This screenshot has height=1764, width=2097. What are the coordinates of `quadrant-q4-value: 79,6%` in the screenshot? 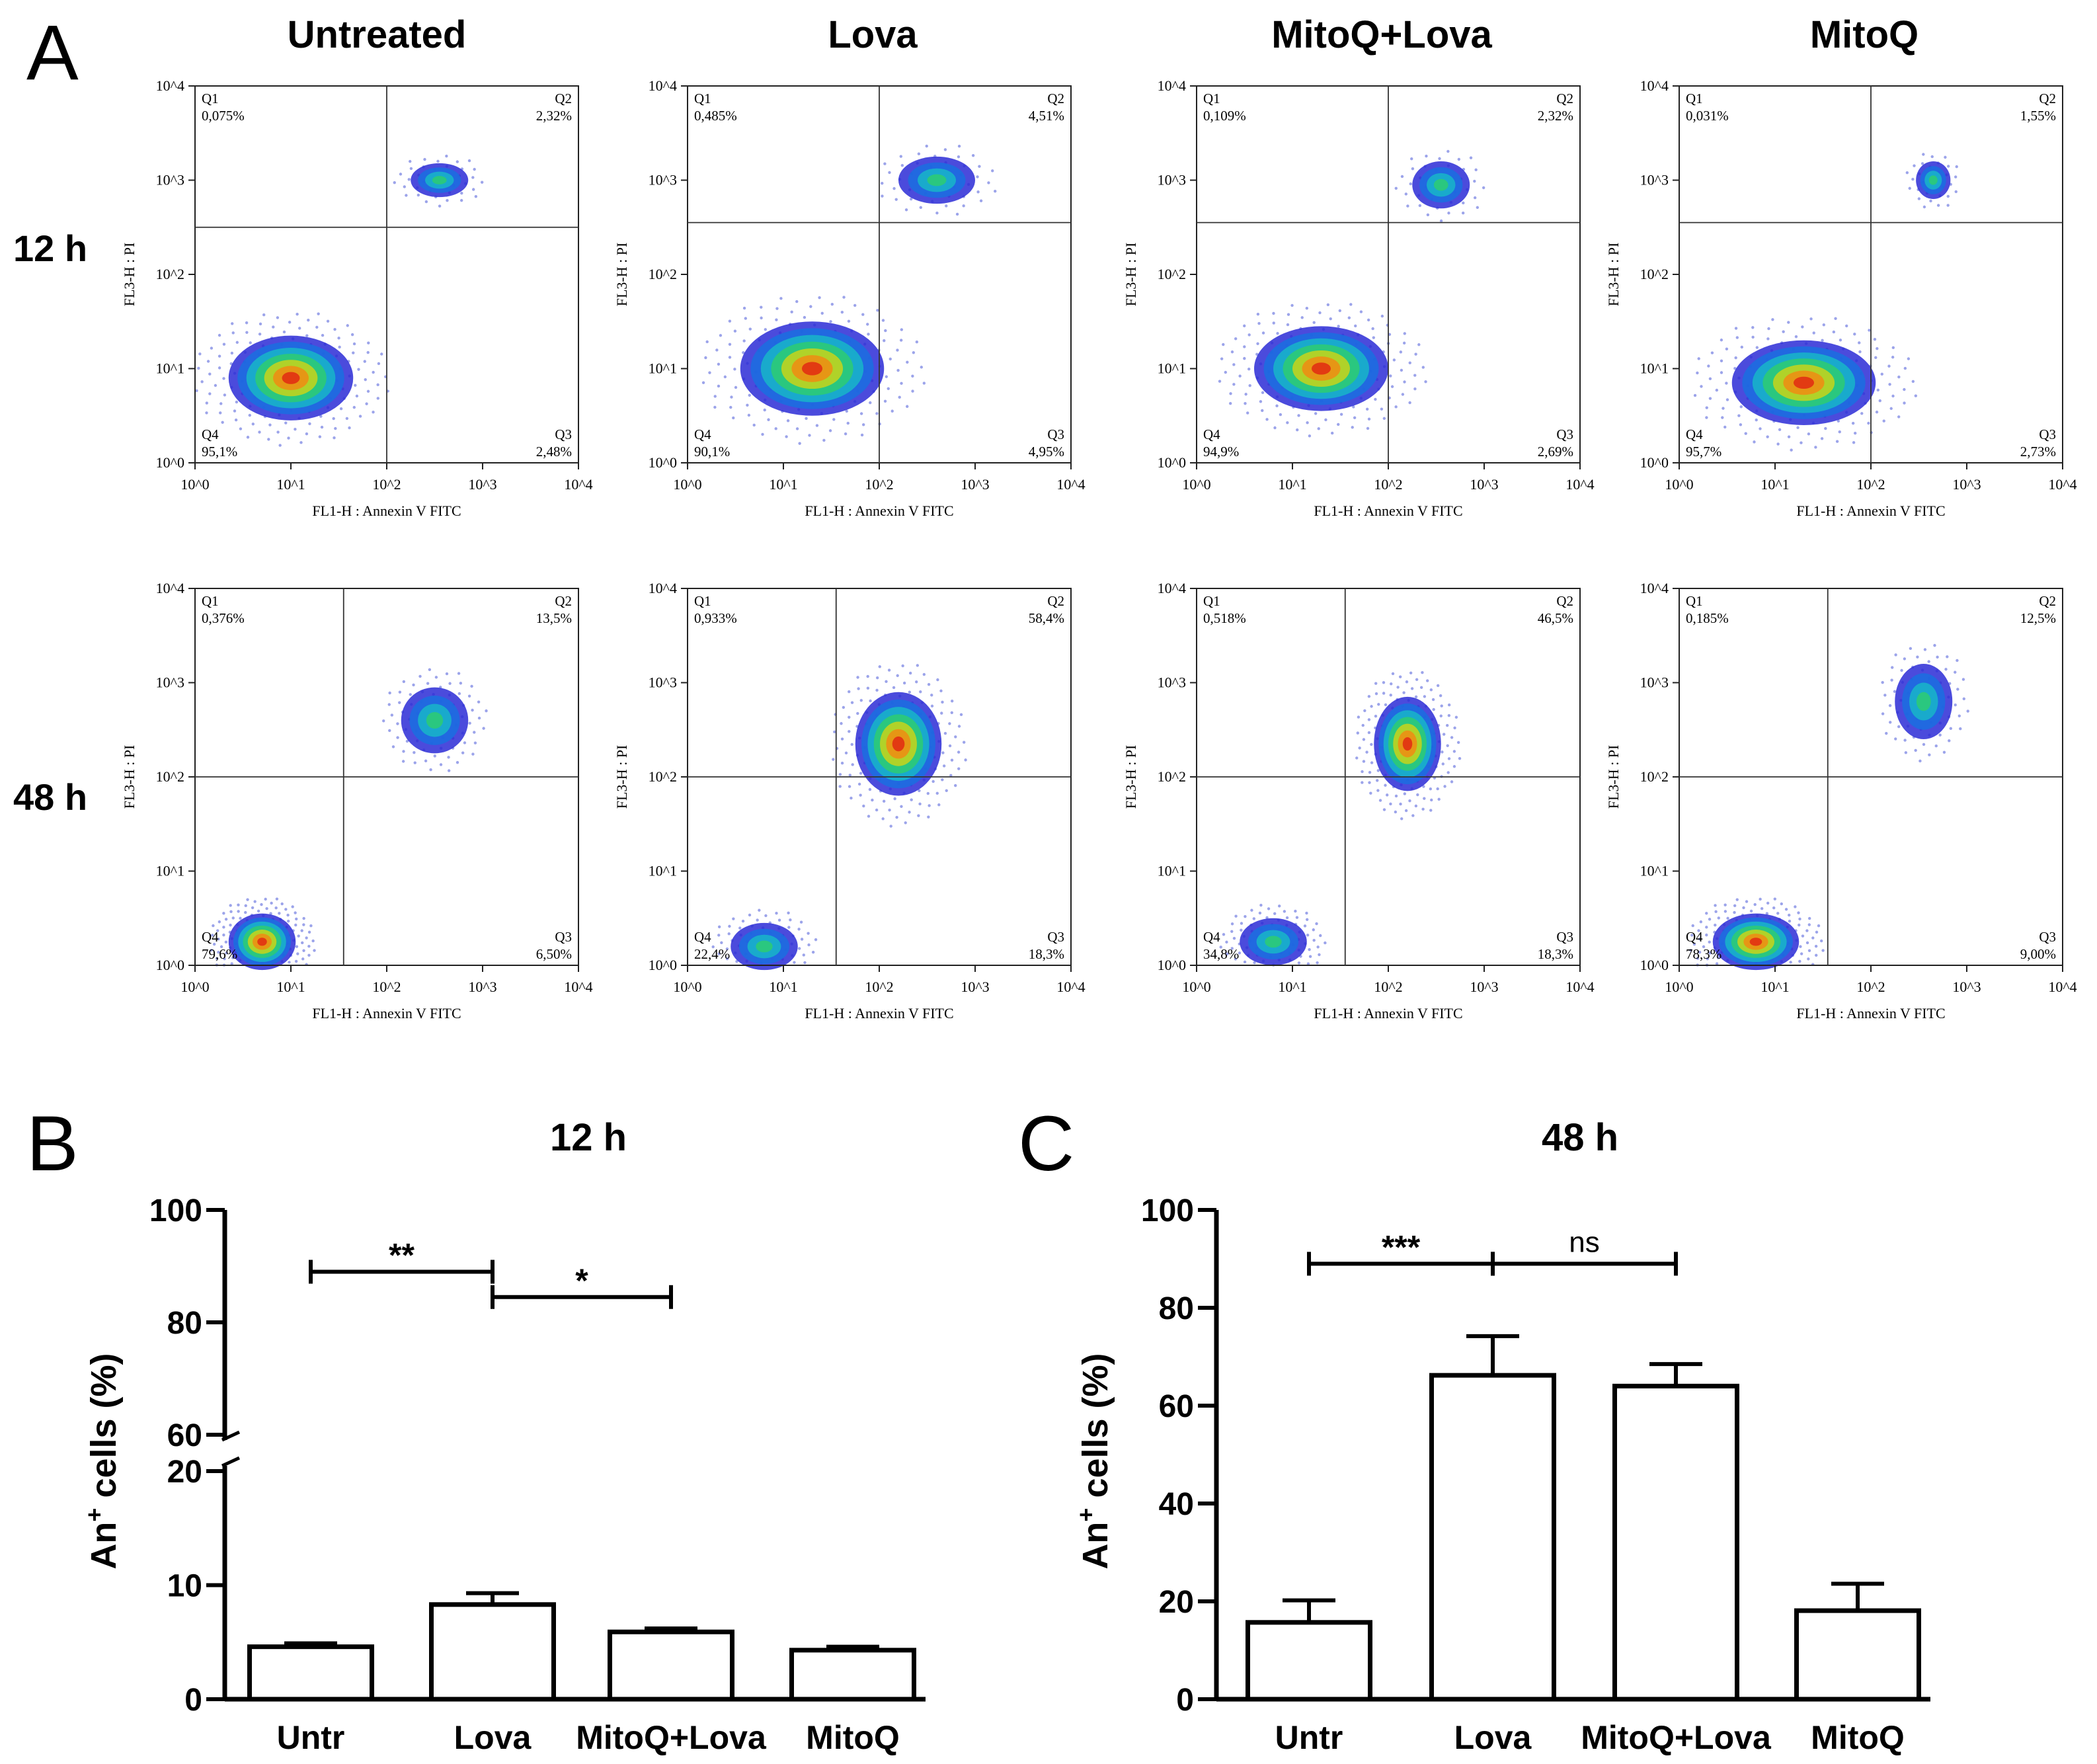 It's located at (220, 954).